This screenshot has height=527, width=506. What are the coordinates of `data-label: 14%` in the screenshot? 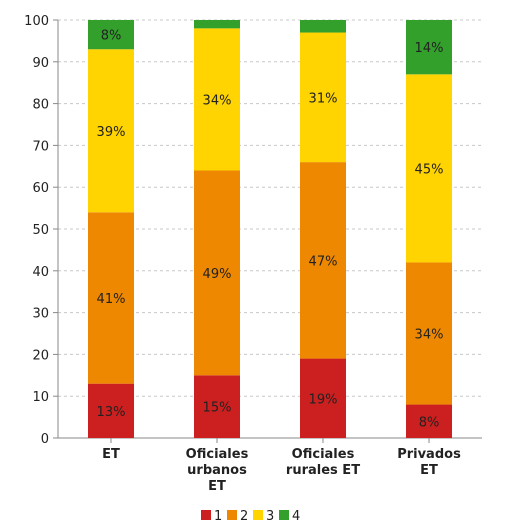 It's located at (429, 48).